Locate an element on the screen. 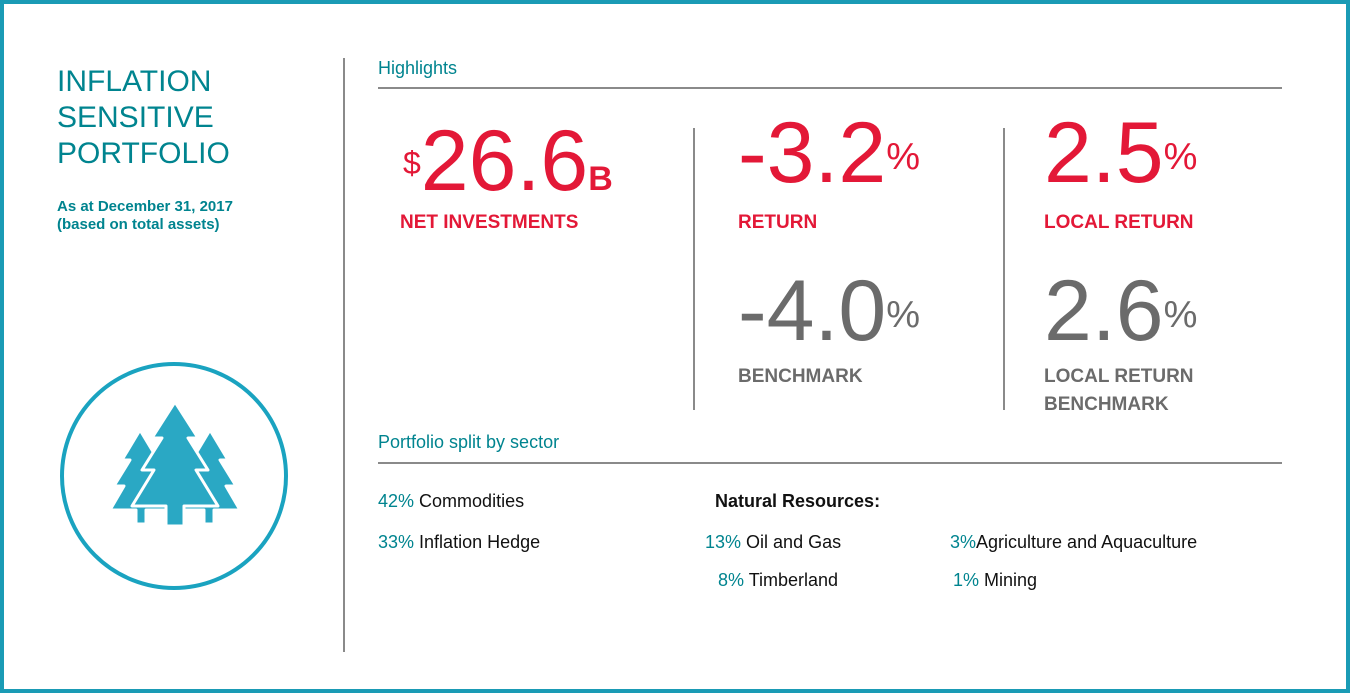 The height and width of the screenshot is (693, 1350). sector-percent: 42% is located at coordinates (396, 501).